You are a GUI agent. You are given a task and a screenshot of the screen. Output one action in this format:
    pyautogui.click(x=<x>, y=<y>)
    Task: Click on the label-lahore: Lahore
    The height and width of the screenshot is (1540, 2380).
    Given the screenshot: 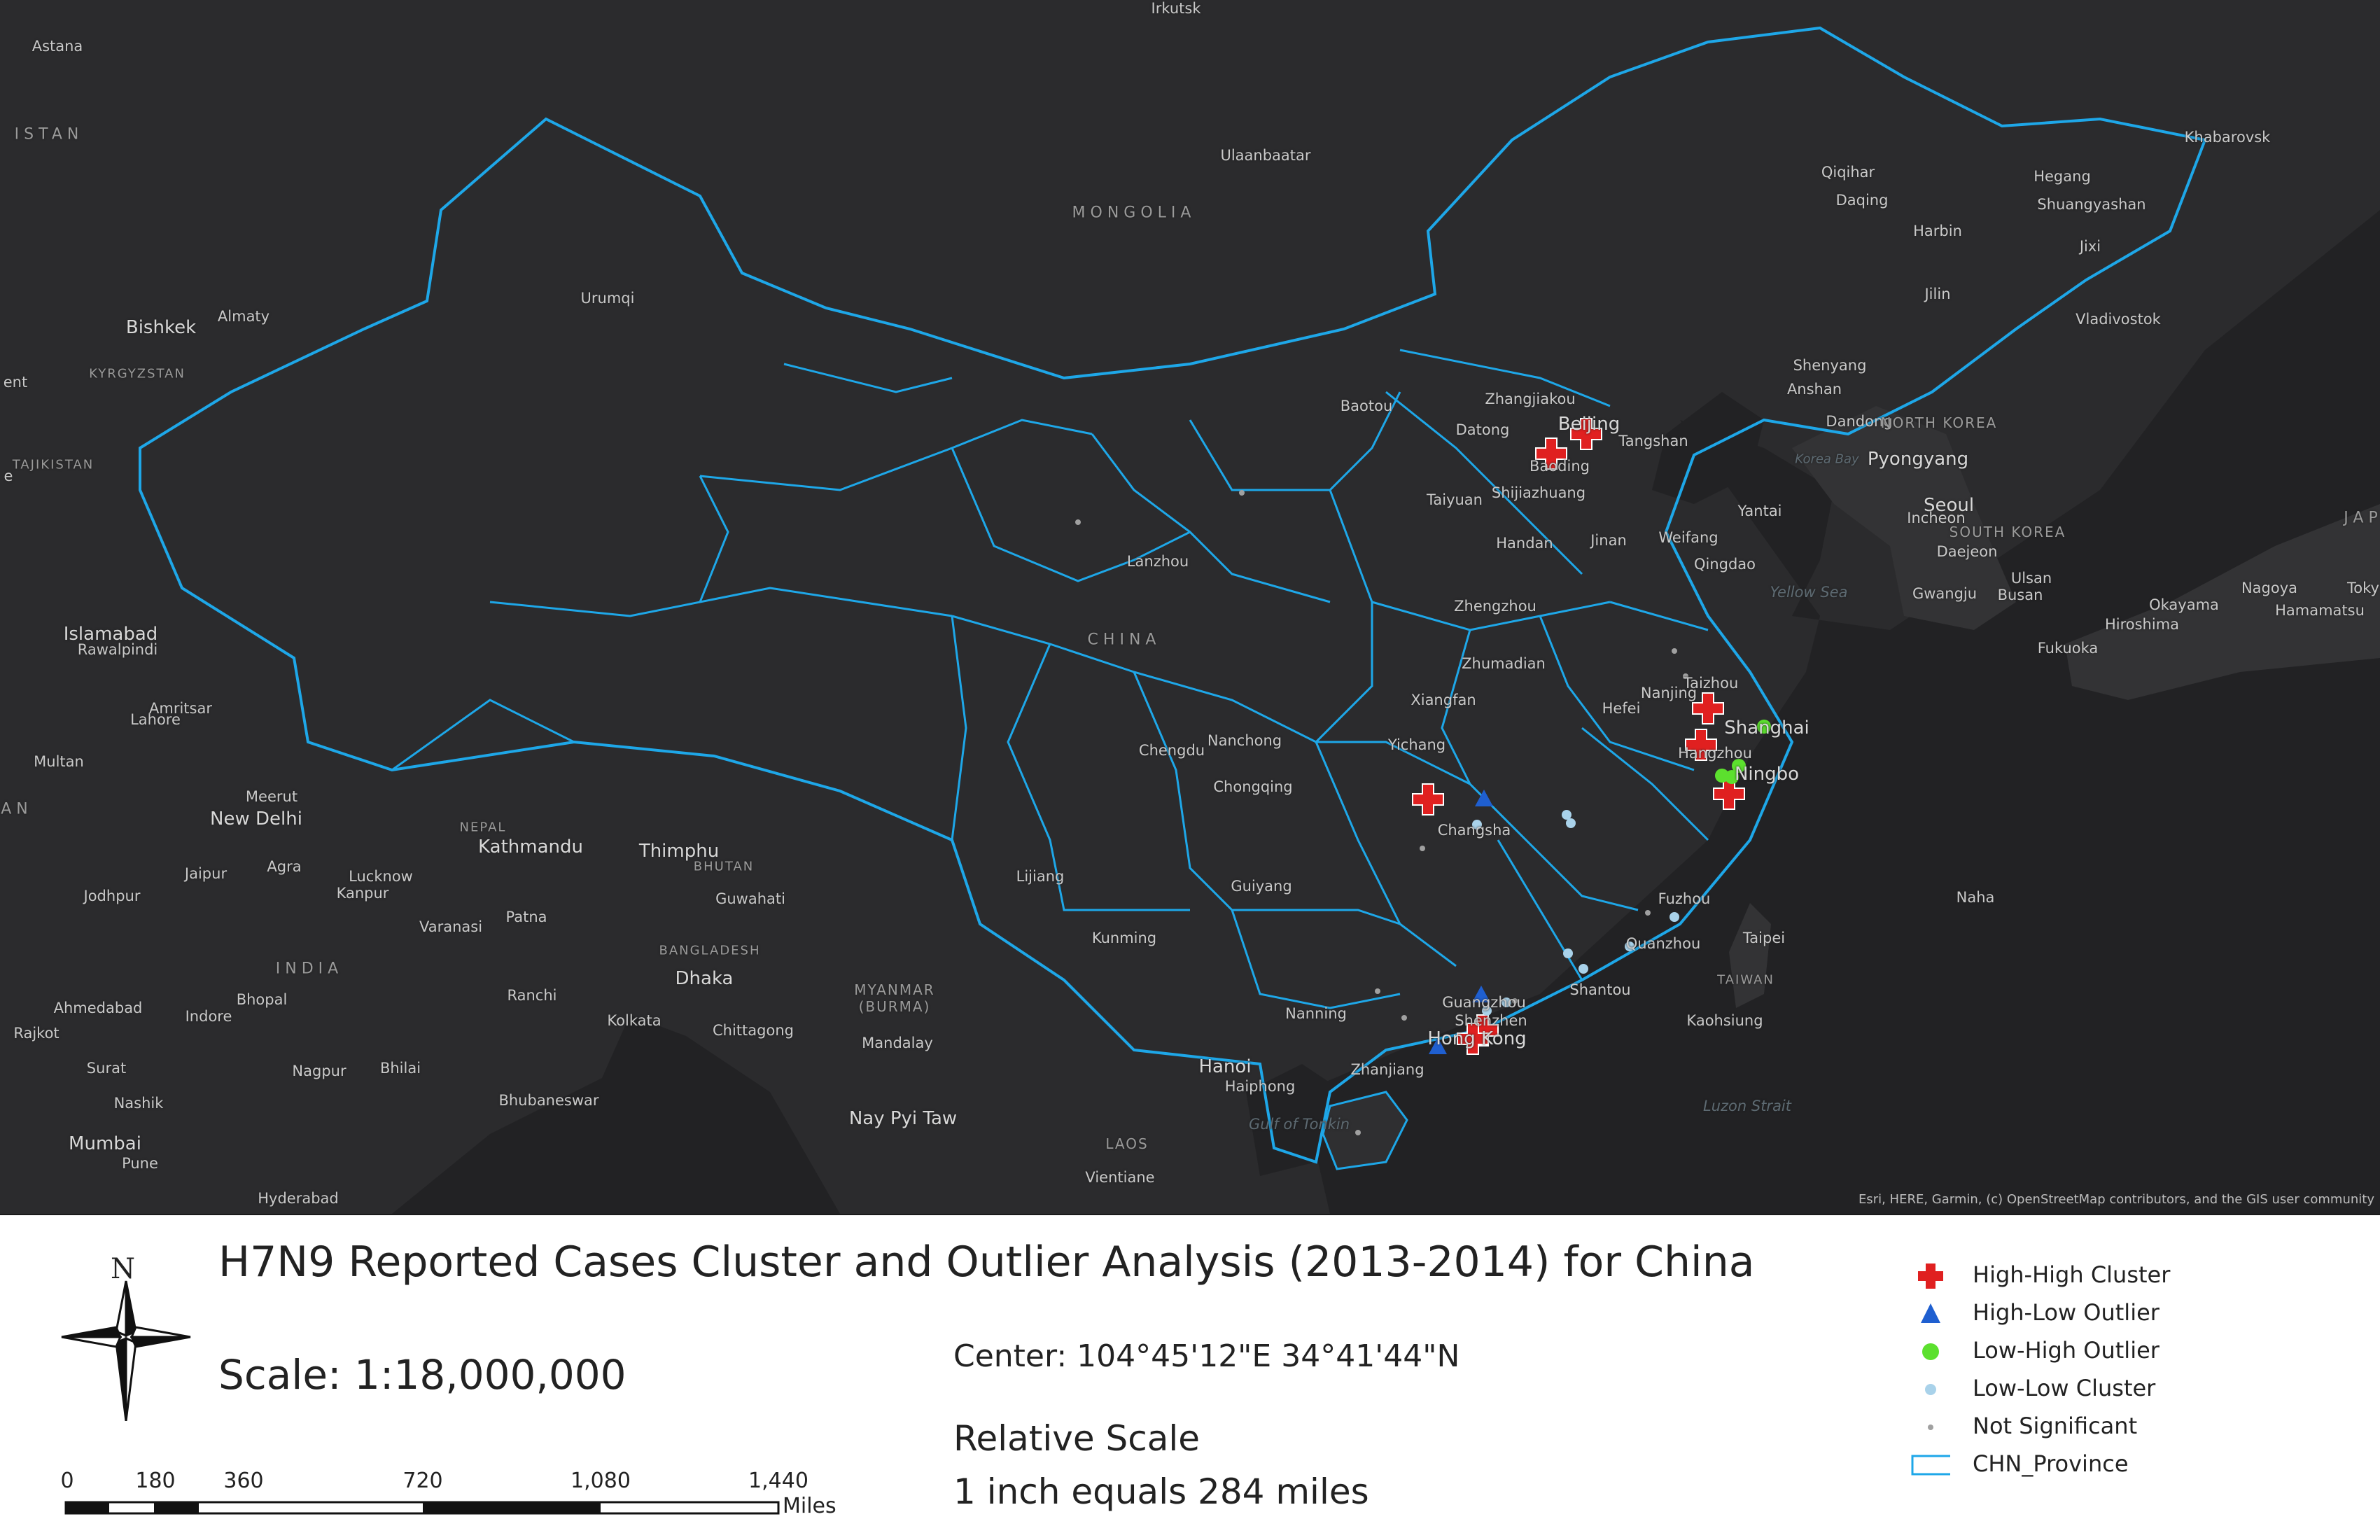 What is the action you would take?
    pyautogui.click(x=155, y=719)
    